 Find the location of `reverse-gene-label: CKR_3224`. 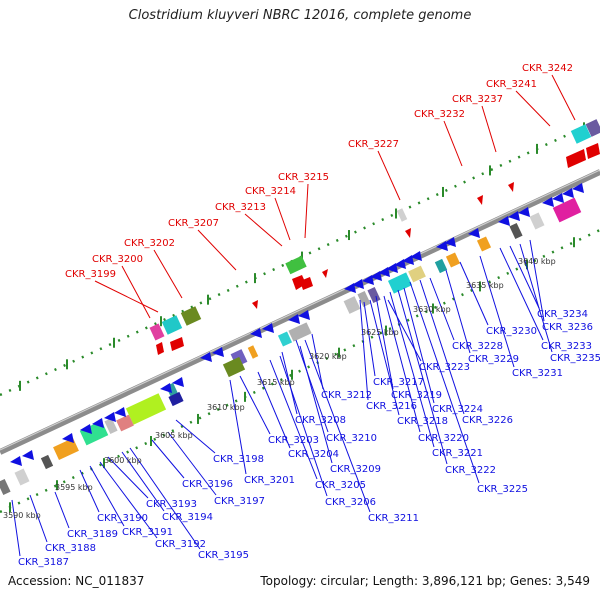

reverse-gene-label: CKR_3224 is located at coordinates (457, 409).